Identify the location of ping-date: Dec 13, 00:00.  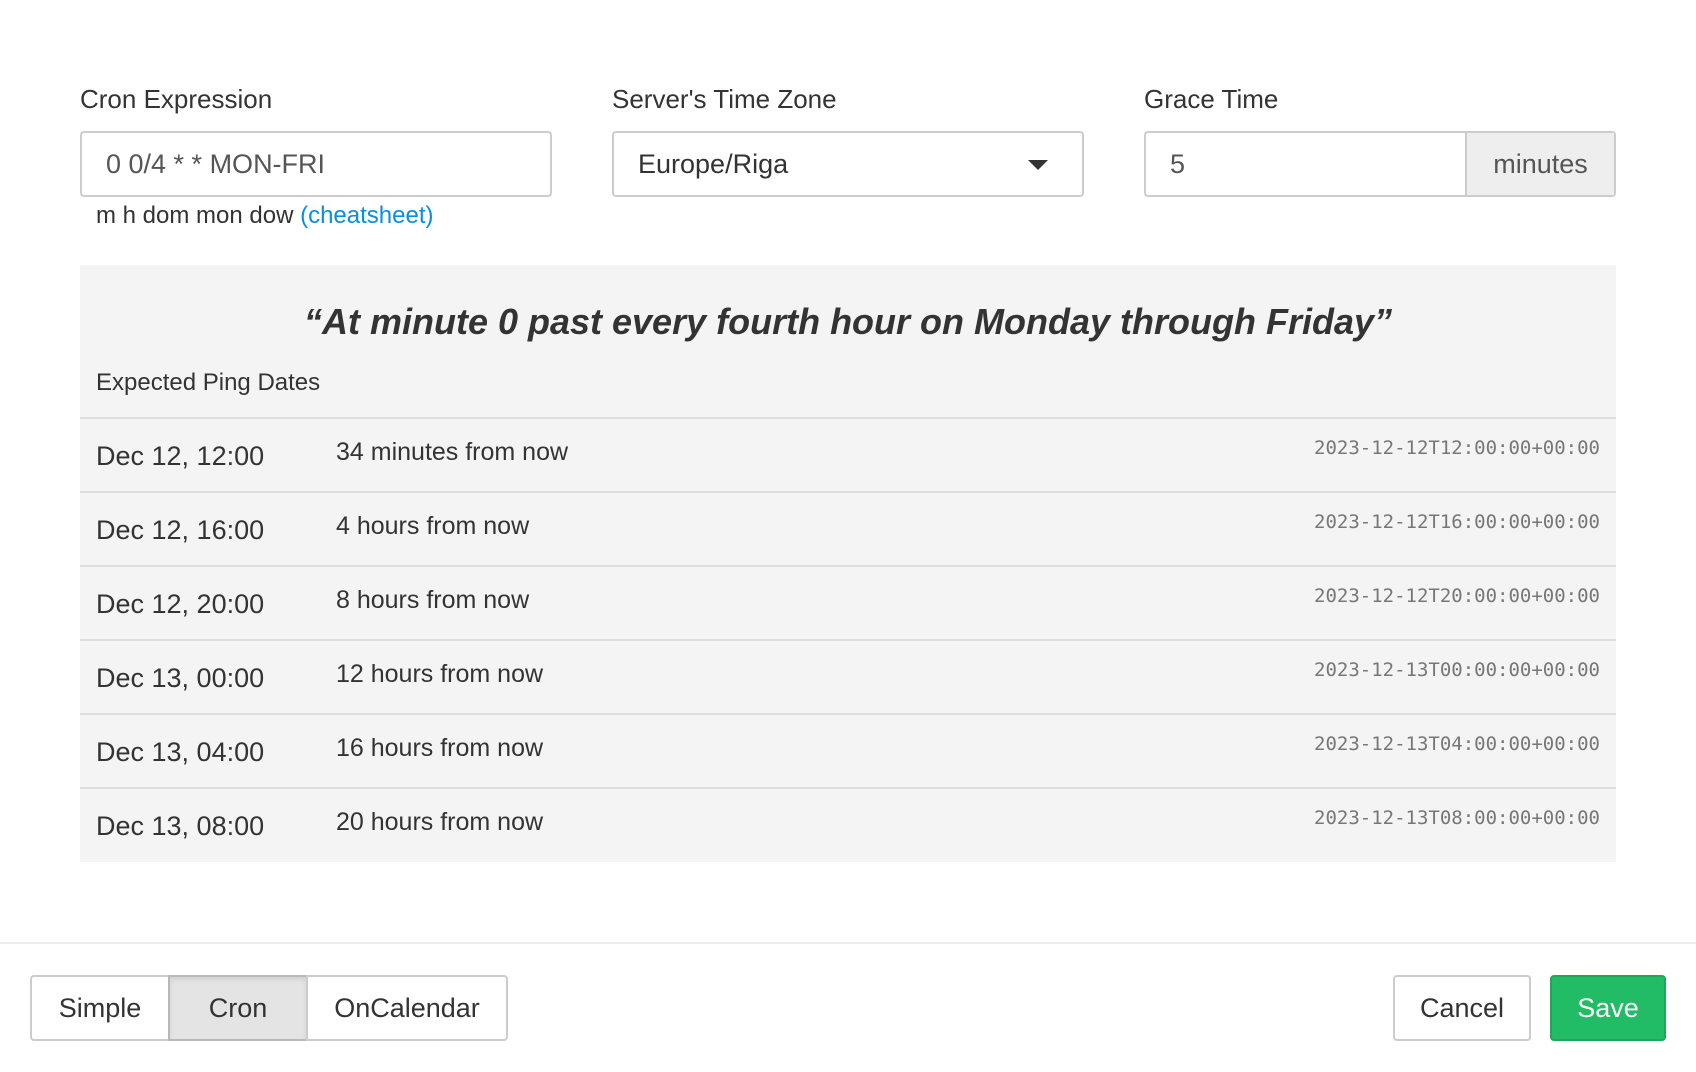
(180, 678).